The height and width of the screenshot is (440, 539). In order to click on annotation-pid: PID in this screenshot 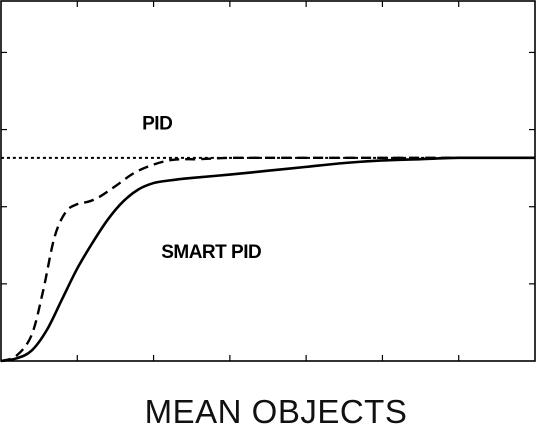, I will do `click(157, 124)`.